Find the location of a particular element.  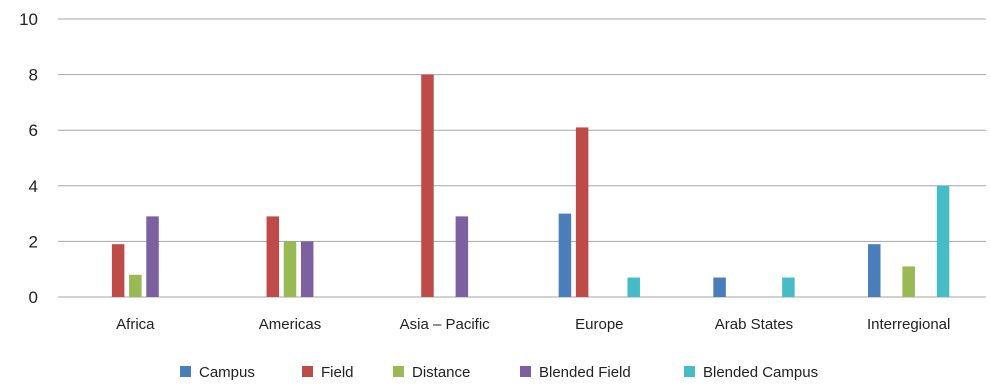

legend-label: Field is located at coordinates (337, 372).